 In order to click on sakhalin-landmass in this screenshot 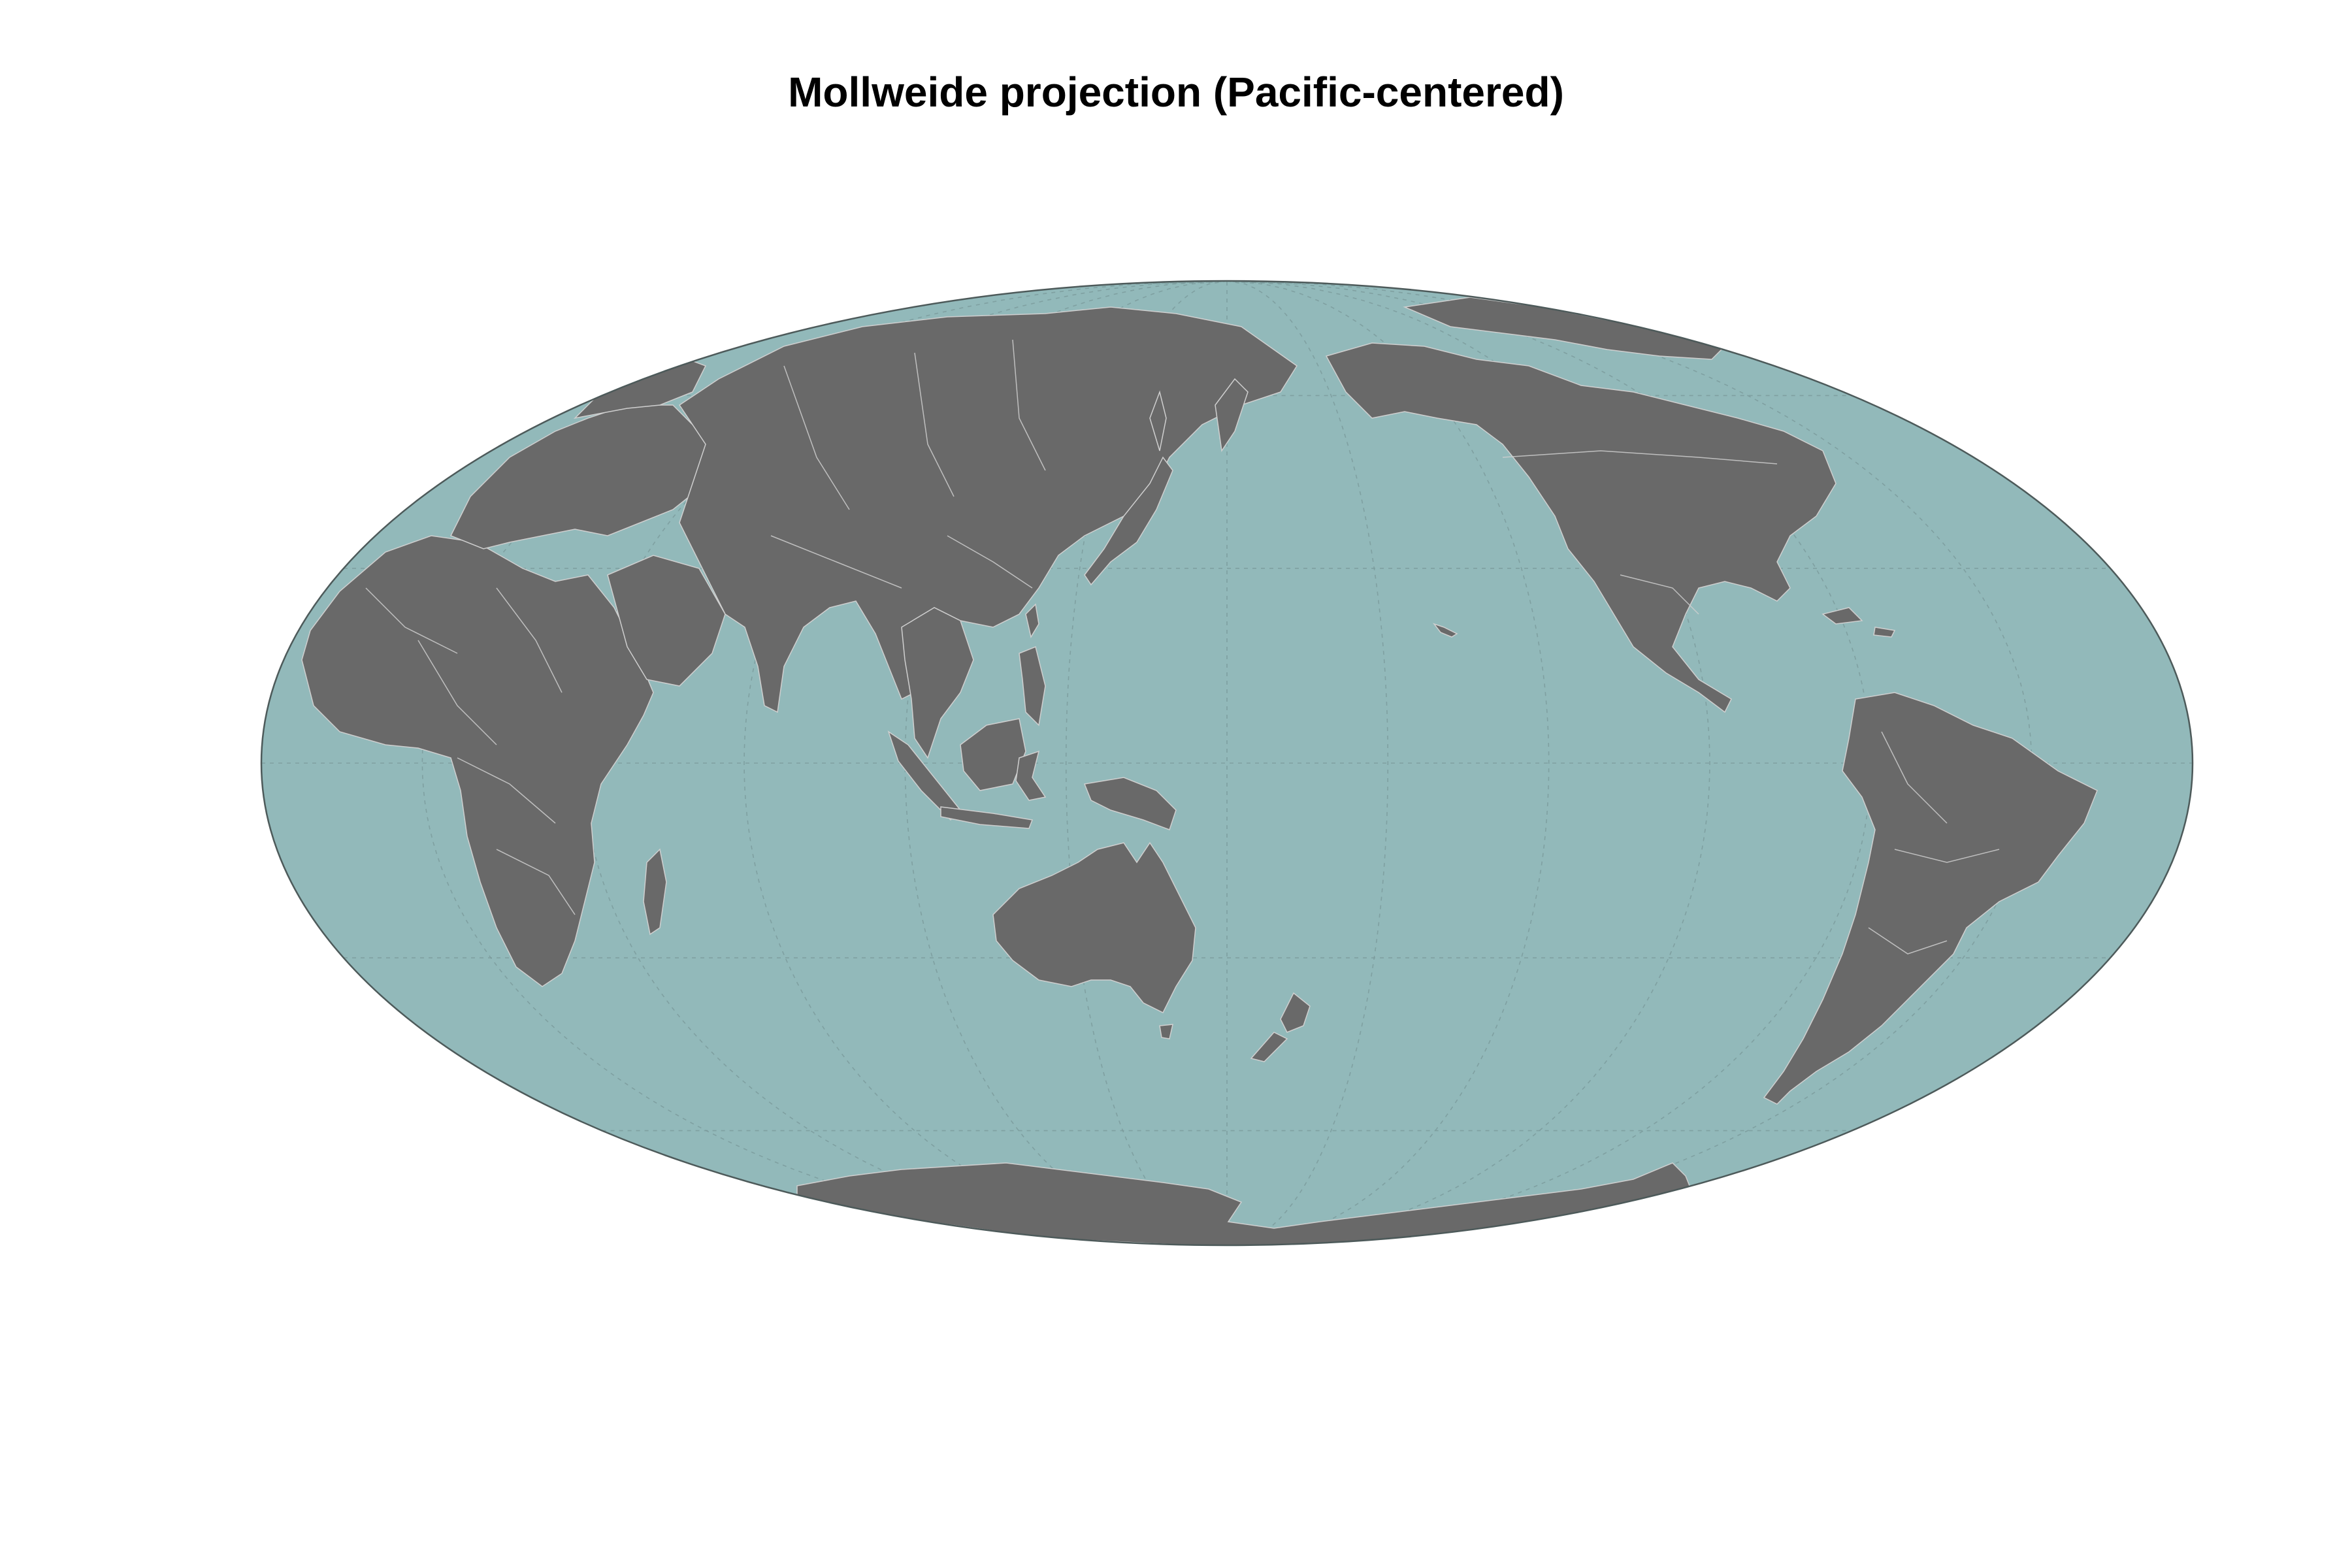, I will do `click(1158, 420)`.